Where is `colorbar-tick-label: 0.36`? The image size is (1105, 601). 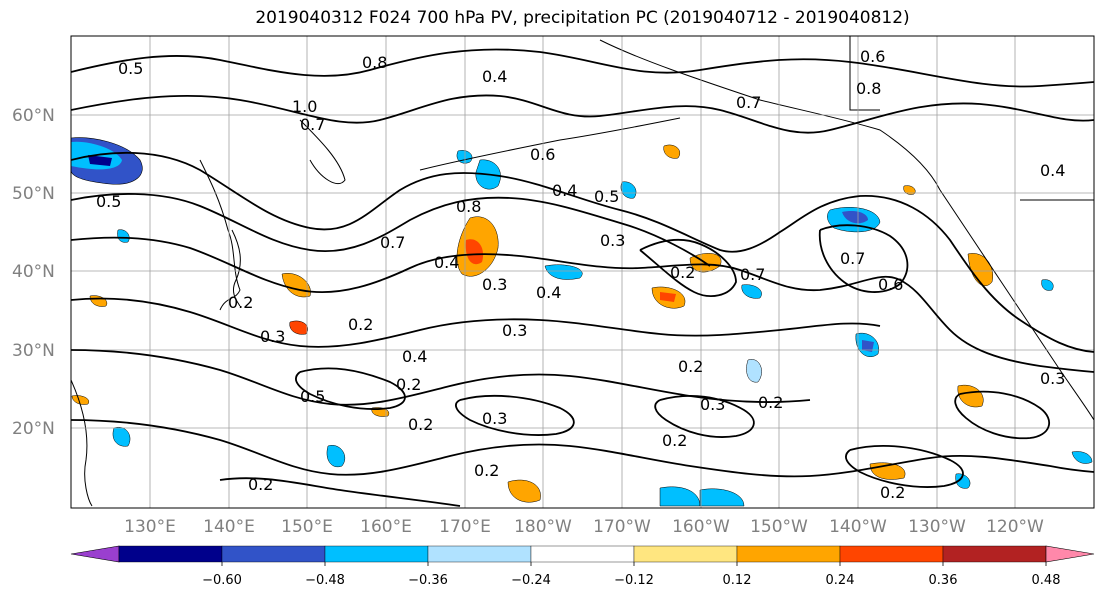 colorbar-tick-label: 0.36 is located at coordinates (943, 580).